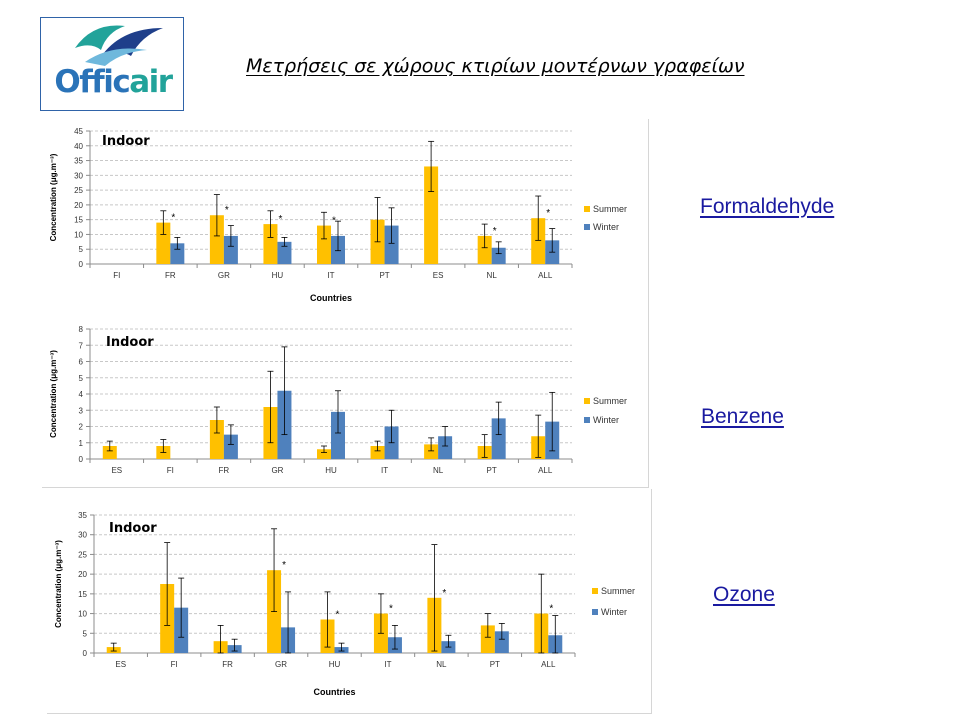  Describe the element at coordinates (742, 416) in the screenshot. I see `benzene-link: Benzene` at that location.